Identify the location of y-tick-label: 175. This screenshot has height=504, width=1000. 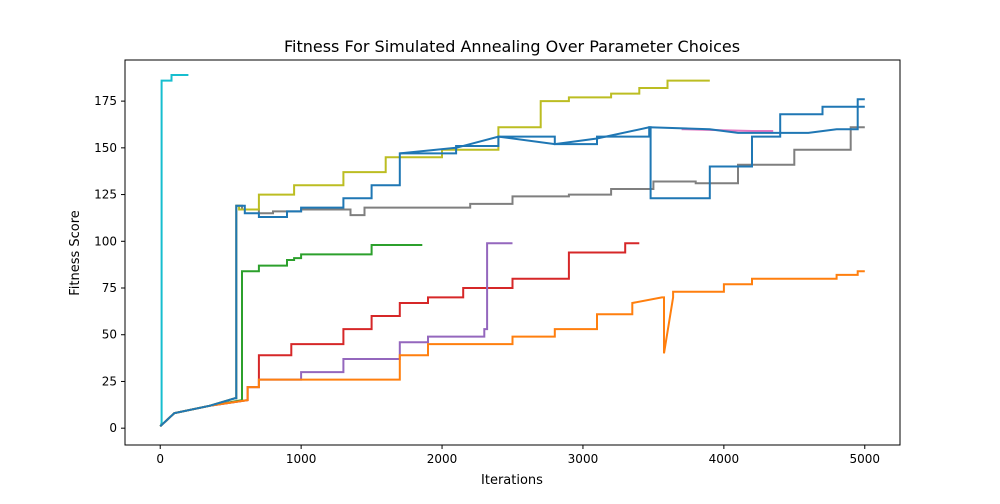
(105, 101).